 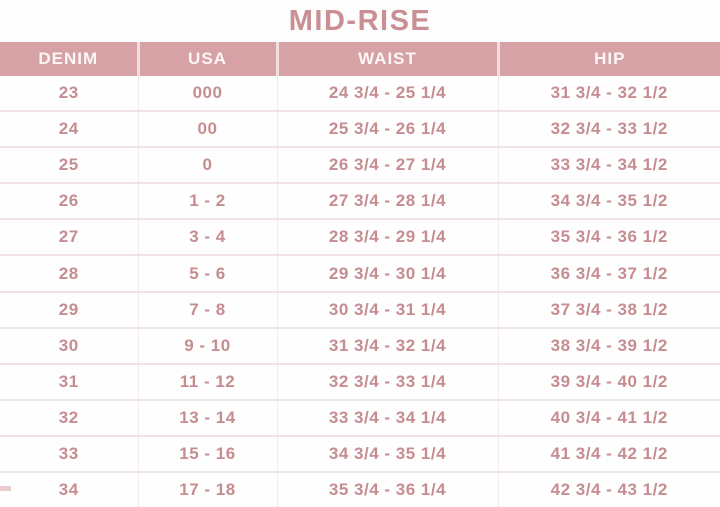 What do you see at coordinates (387, 201) in the screenshot?
I see `table-cell: 27 3/4 - 28 1/4` at bounding box center [387, 201].